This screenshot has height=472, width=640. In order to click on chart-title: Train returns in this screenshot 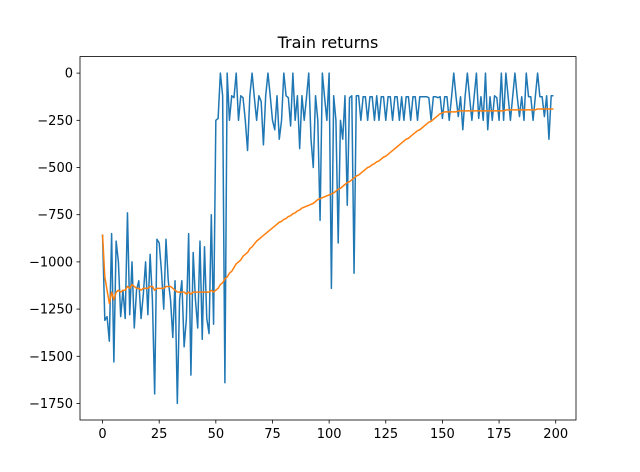, I will do `click(328, 42)`.